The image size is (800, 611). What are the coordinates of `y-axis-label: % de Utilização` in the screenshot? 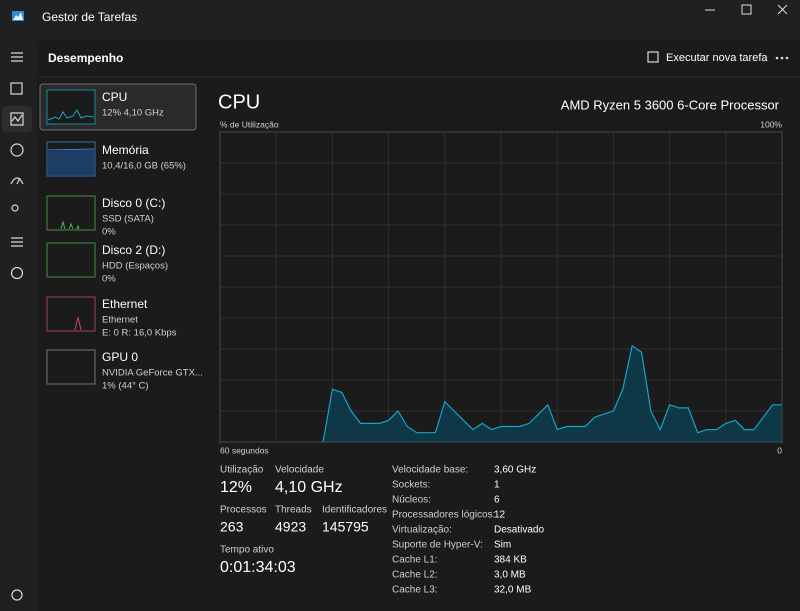 It's located at (249, 124).